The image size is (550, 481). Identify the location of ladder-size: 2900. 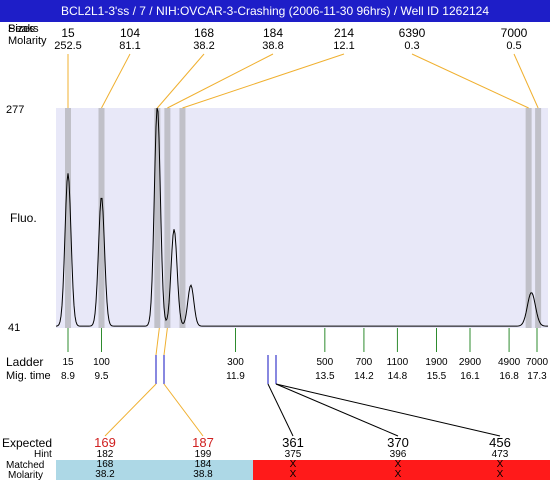
(470, 362).